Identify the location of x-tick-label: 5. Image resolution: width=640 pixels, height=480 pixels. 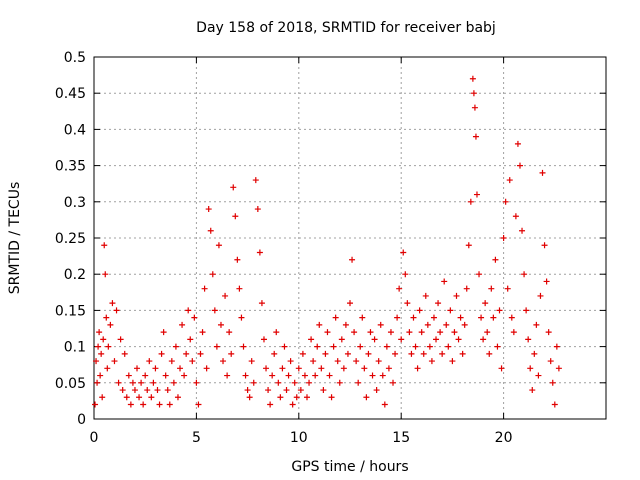
(196, 438).